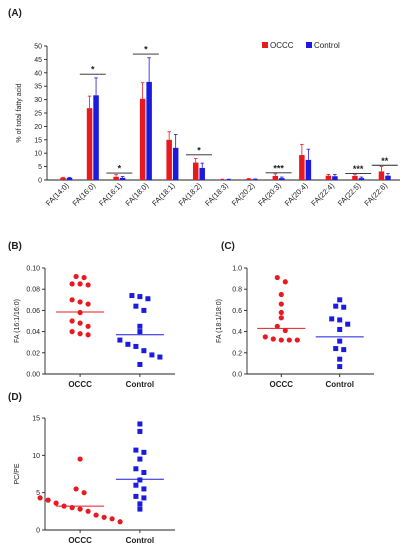  I want to click on x-category-label: FA(20:4), so click(296, 194).